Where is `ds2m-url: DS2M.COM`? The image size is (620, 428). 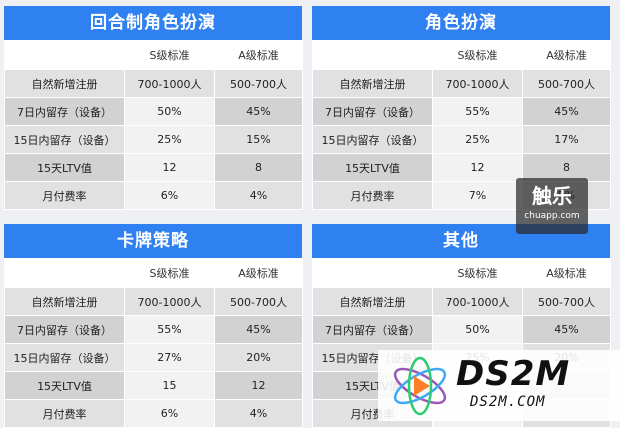
ds2m-url: DS2M.COM is located at coordinates (508, 402).